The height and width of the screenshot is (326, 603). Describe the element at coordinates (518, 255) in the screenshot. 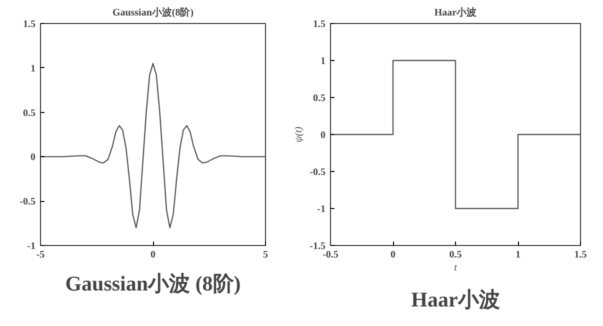

I see `x-tick-label: 1` at that location.